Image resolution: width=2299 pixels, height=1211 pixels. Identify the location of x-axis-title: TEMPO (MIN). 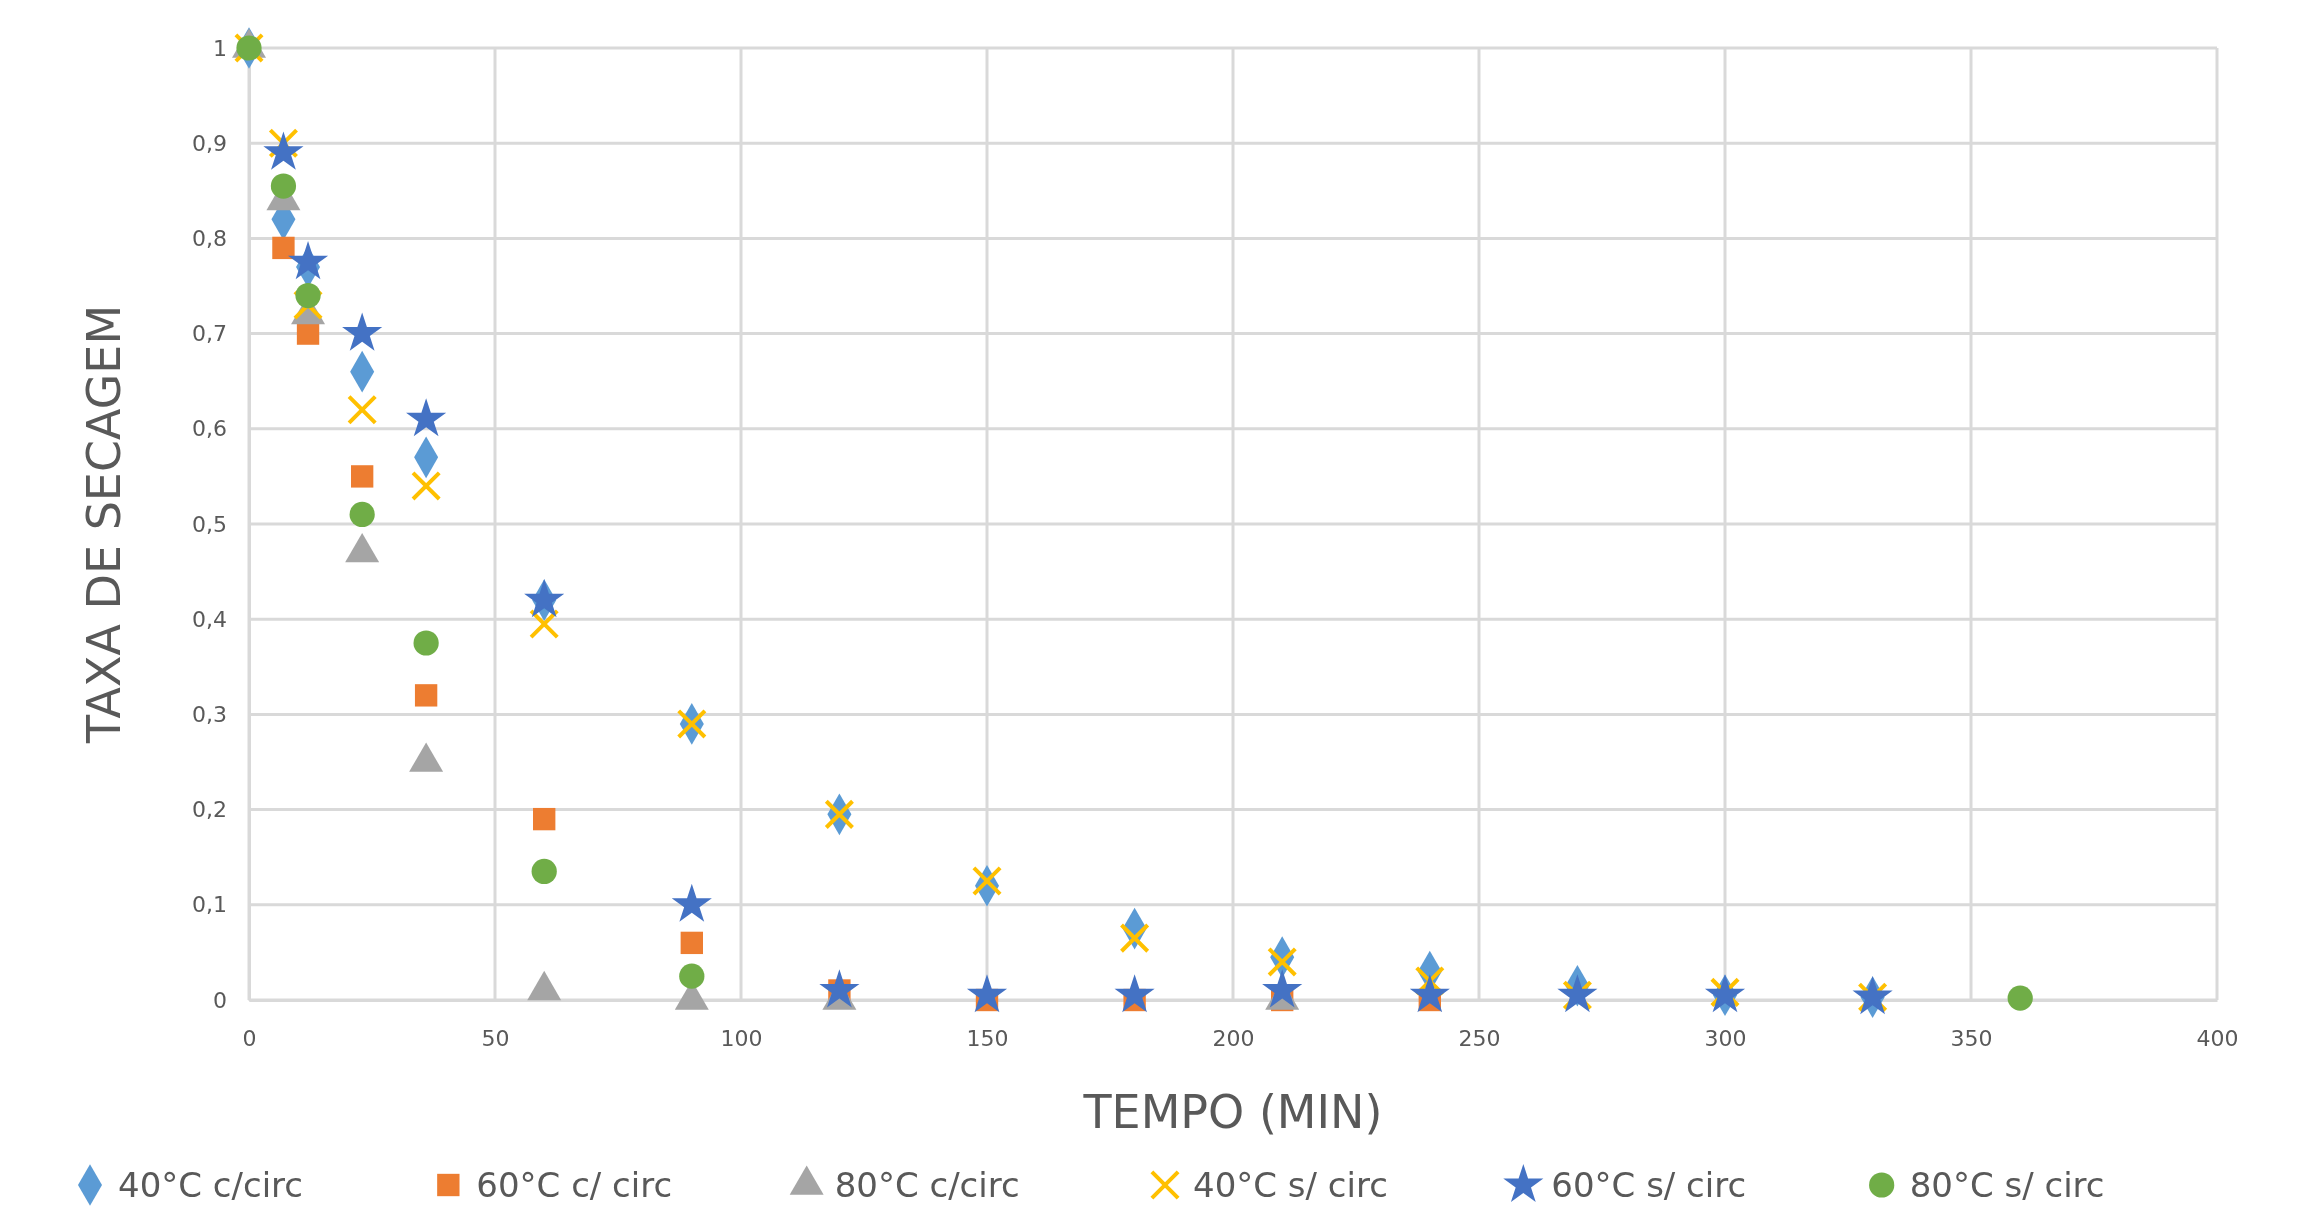
(1232, 1112).